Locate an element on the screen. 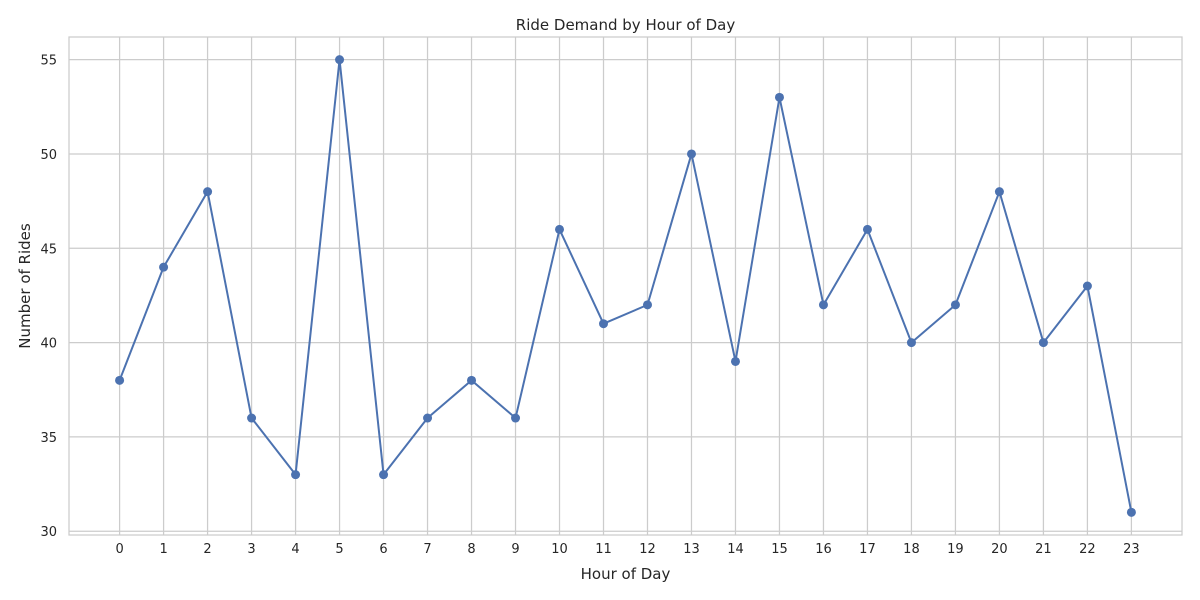  x-tick-label: 7 is located at coordinates (427, 549).